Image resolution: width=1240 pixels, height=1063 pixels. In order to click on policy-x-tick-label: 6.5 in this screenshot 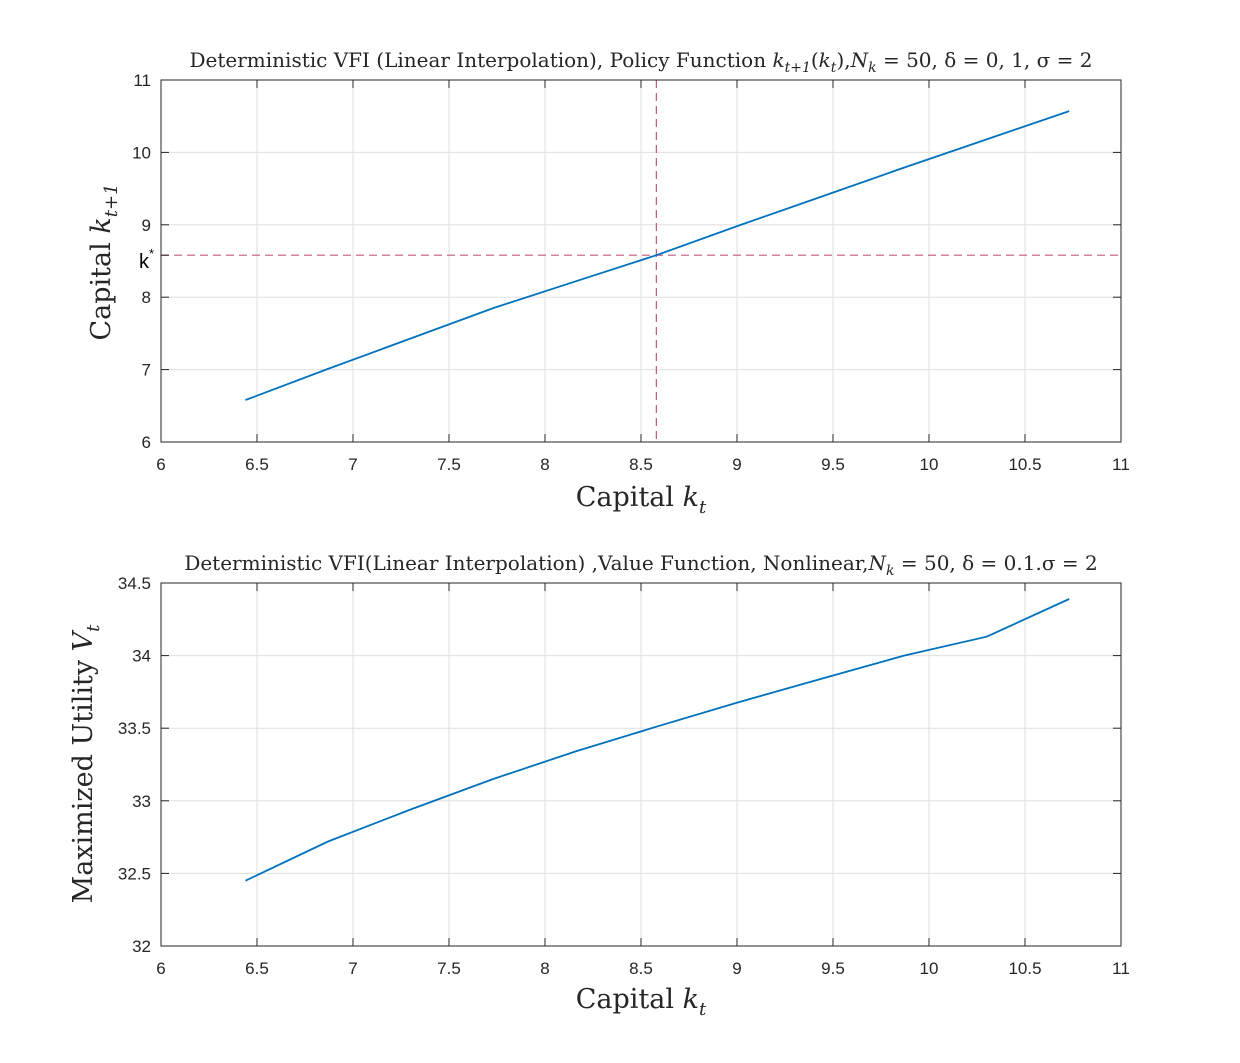, I will do `click(257, 464)`.